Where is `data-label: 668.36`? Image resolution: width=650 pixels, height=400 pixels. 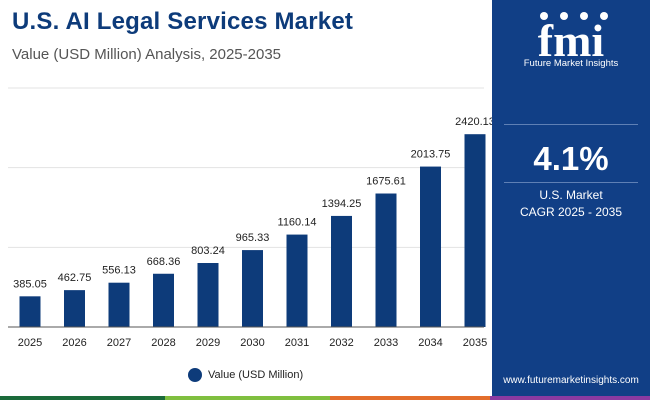
data-label: 668.36 is located at coordinates (164, 262).